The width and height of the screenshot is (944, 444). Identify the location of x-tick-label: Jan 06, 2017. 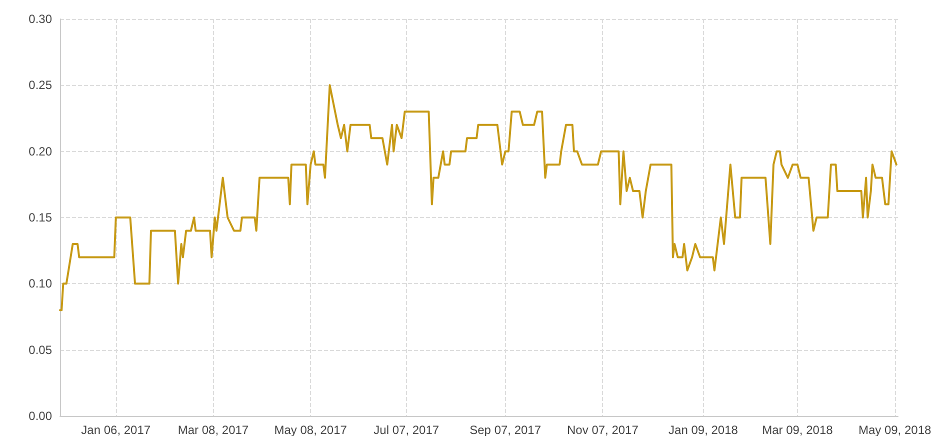
(116, 430).